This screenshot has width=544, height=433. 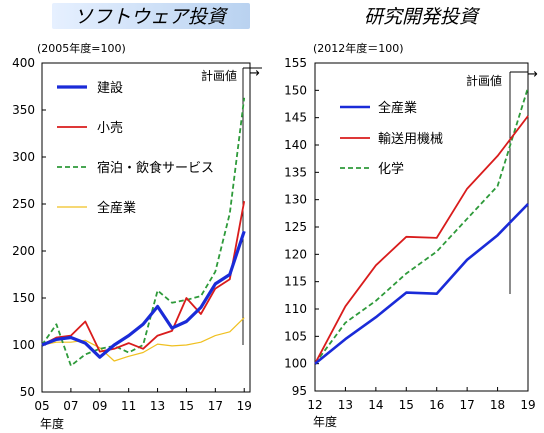 What do you see at coordinates (358, 48) in the screenshot?
I see `index-note: (2012年度＝100)` at bounding box center [358, 48].